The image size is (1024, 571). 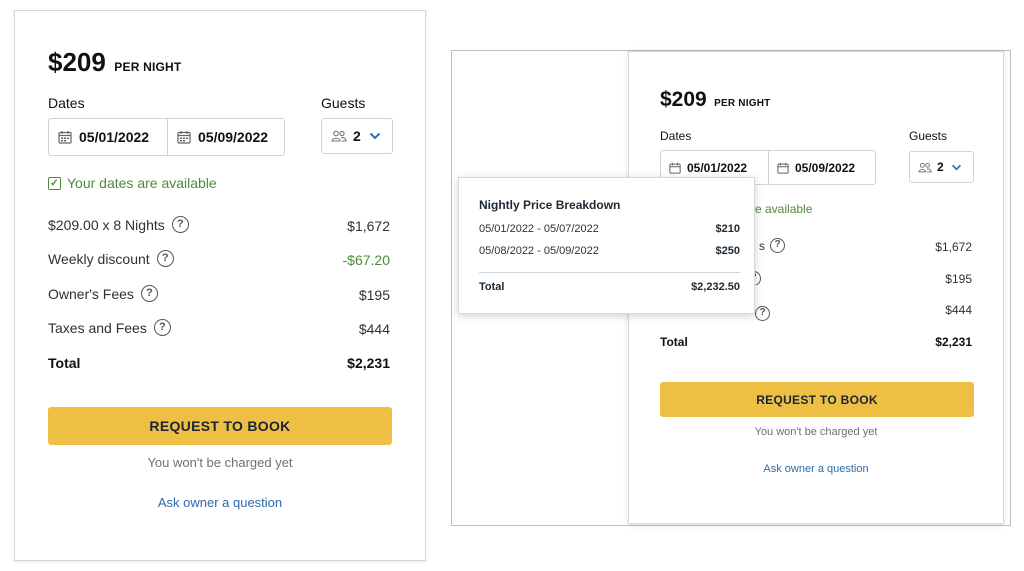 What do you see at coordinates (727, 229) in the screenshot?
I see `breakdown-row-value: $210` at bounding box center [727, 229].